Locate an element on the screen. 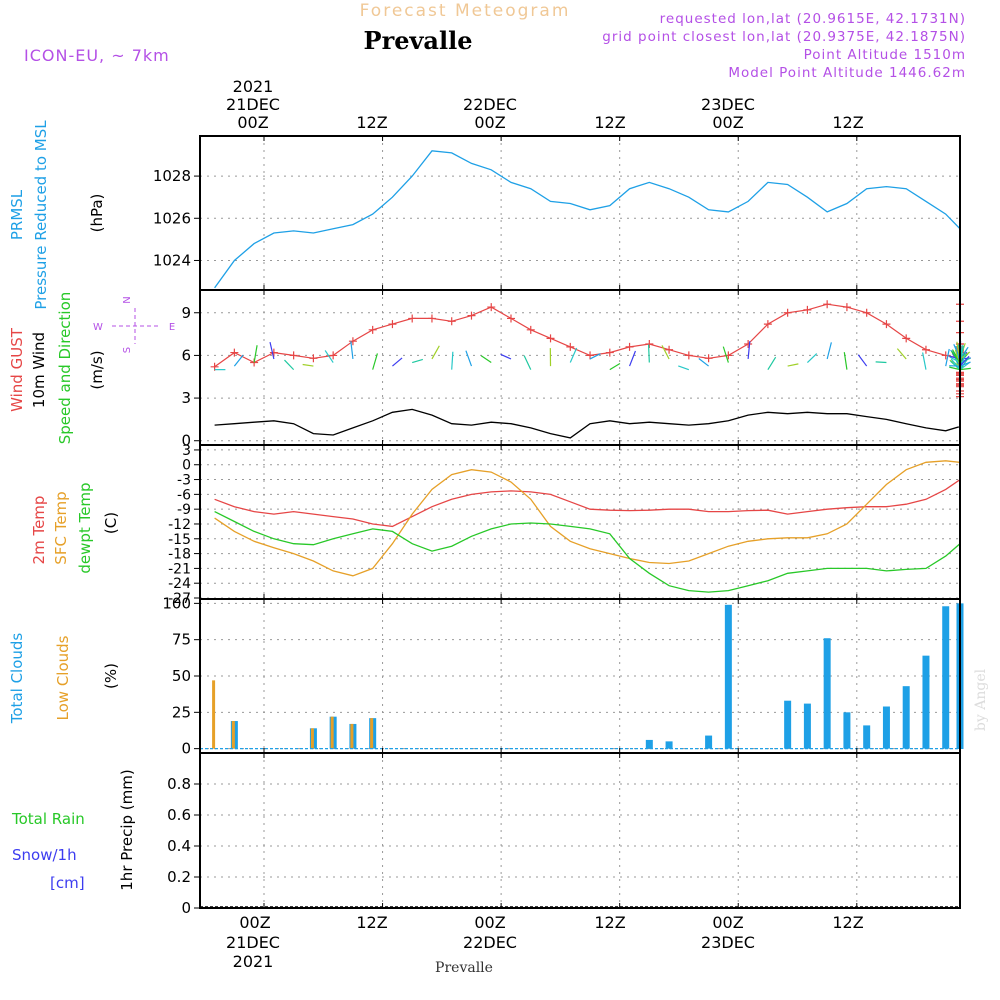 The height and width of the screenshot is (1000, 1000). wind-gust-line is located at coordinates (587, 350).